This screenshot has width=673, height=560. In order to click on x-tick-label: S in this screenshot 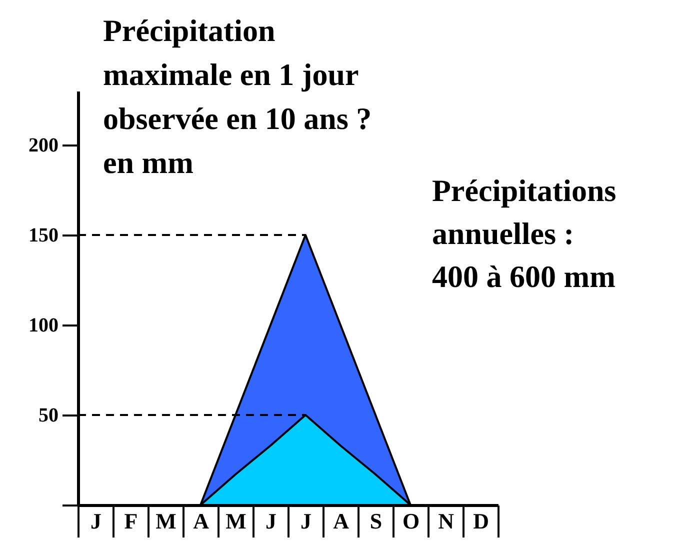, I will do `click(376, 521)`.